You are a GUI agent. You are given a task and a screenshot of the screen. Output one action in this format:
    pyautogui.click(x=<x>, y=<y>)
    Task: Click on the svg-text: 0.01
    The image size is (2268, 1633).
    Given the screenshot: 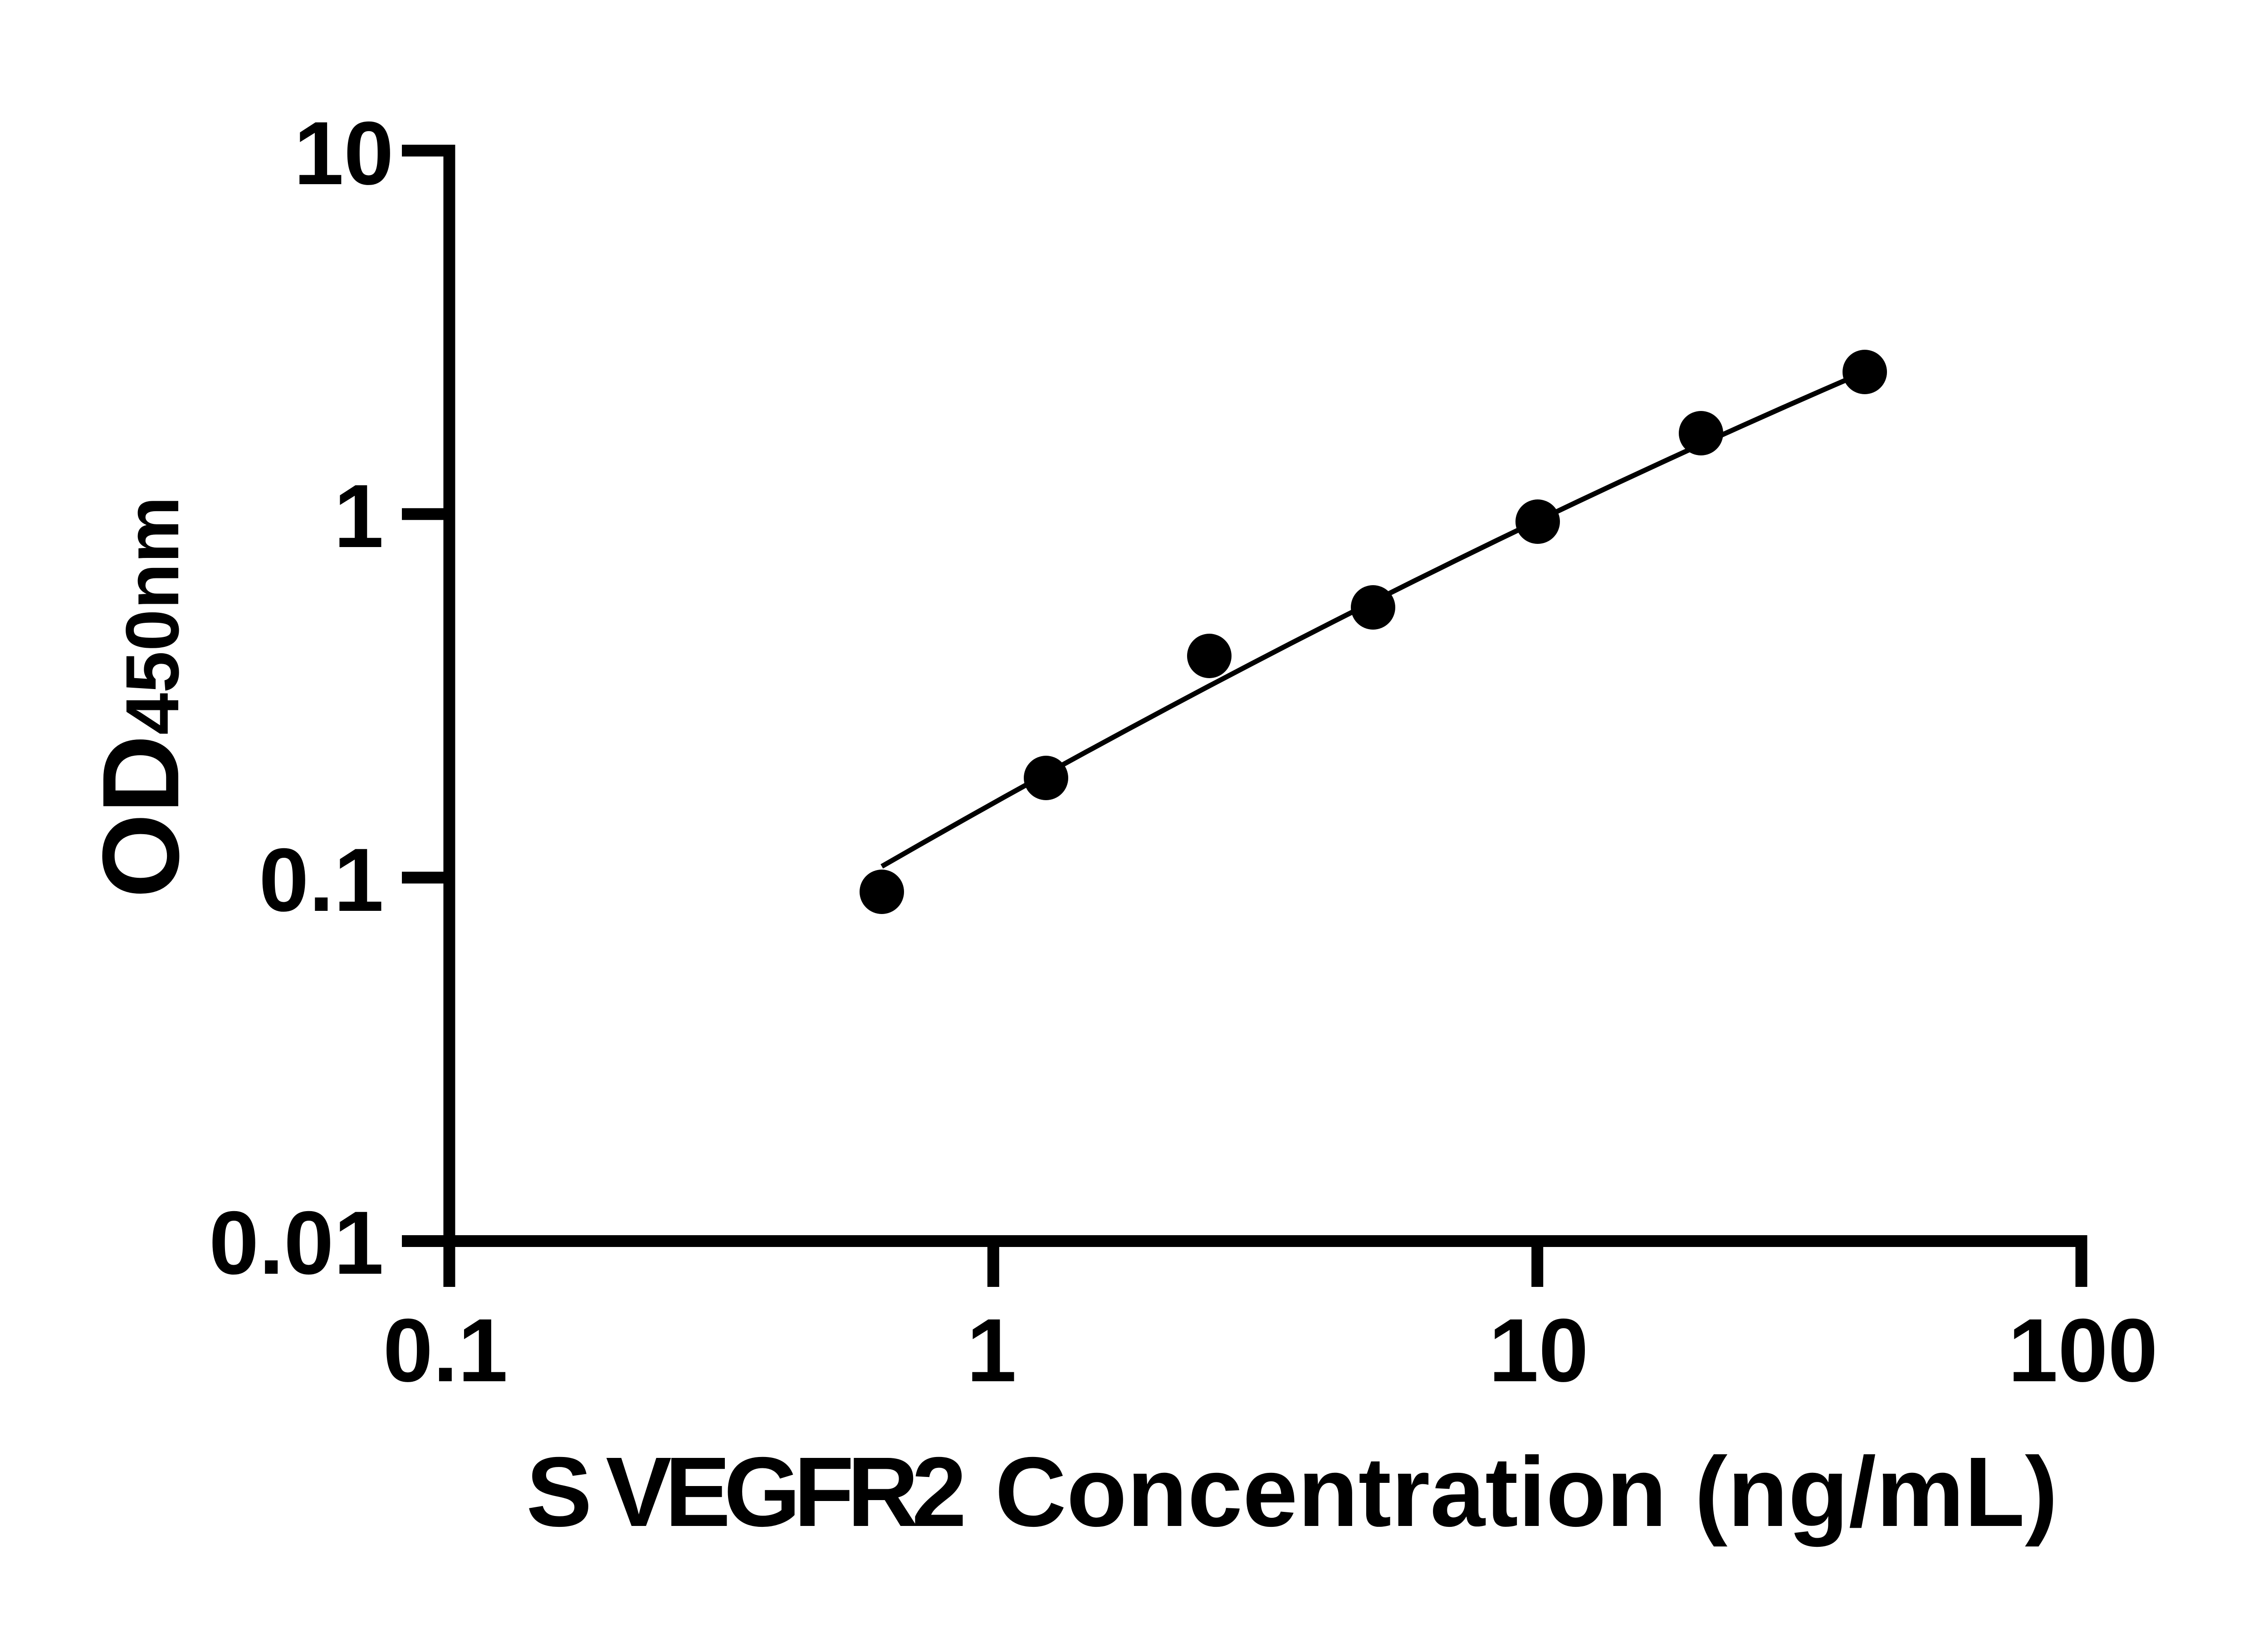 What is the action you would take?
    pyautogui.click(x=297, y=1243)
    